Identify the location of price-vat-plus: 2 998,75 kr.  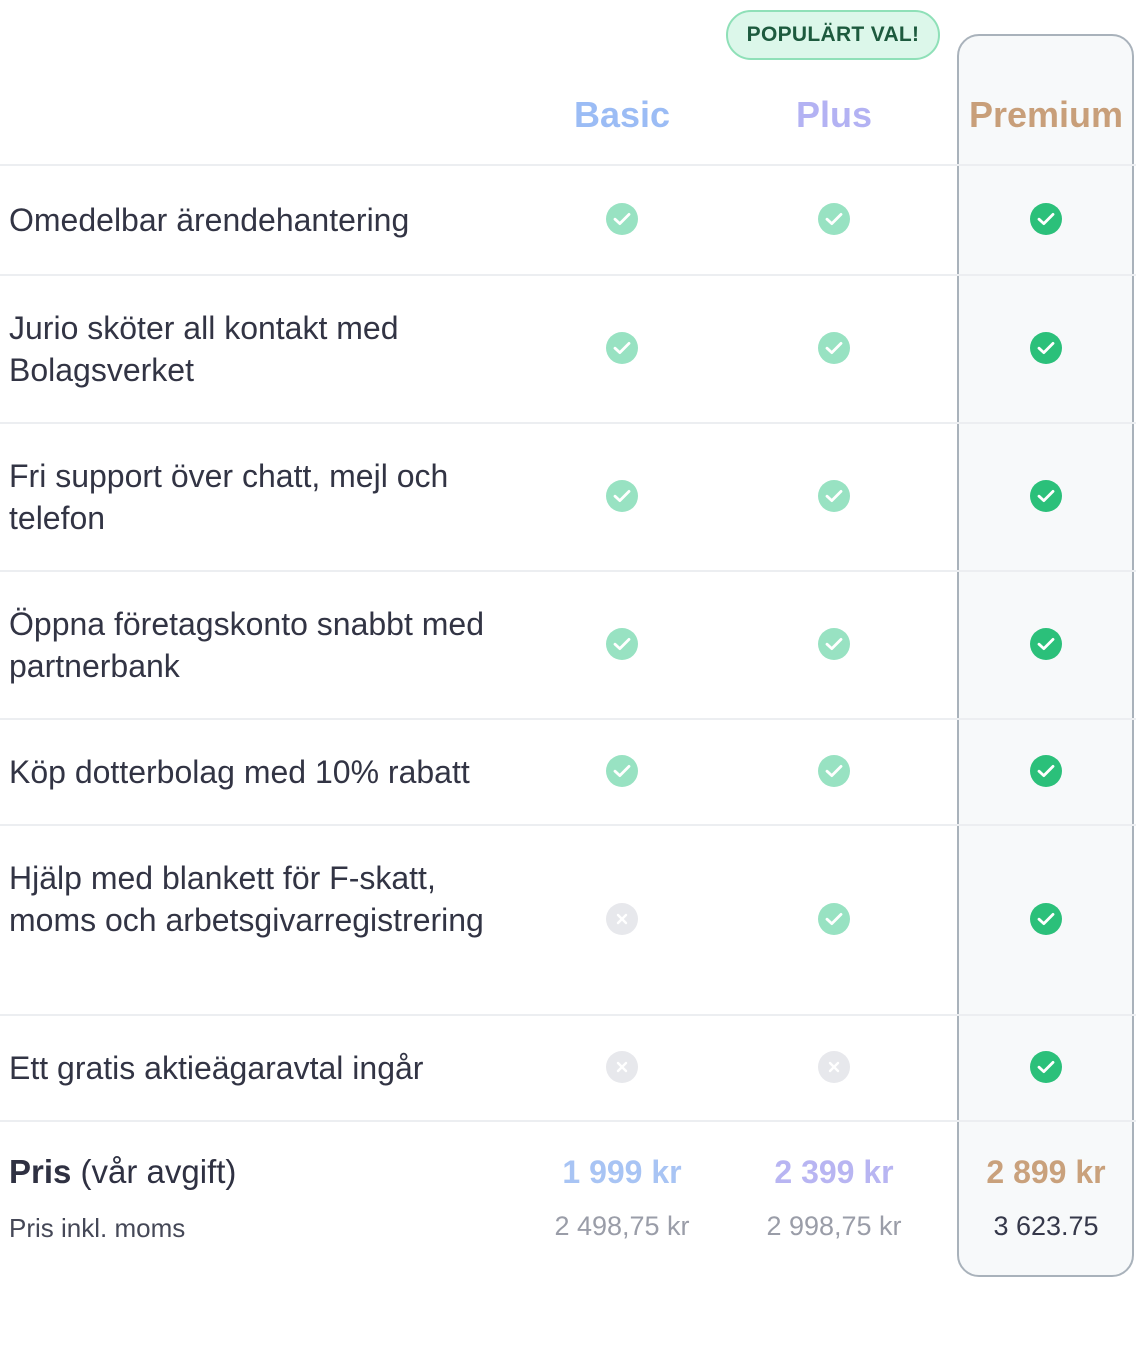
(834, 1226).